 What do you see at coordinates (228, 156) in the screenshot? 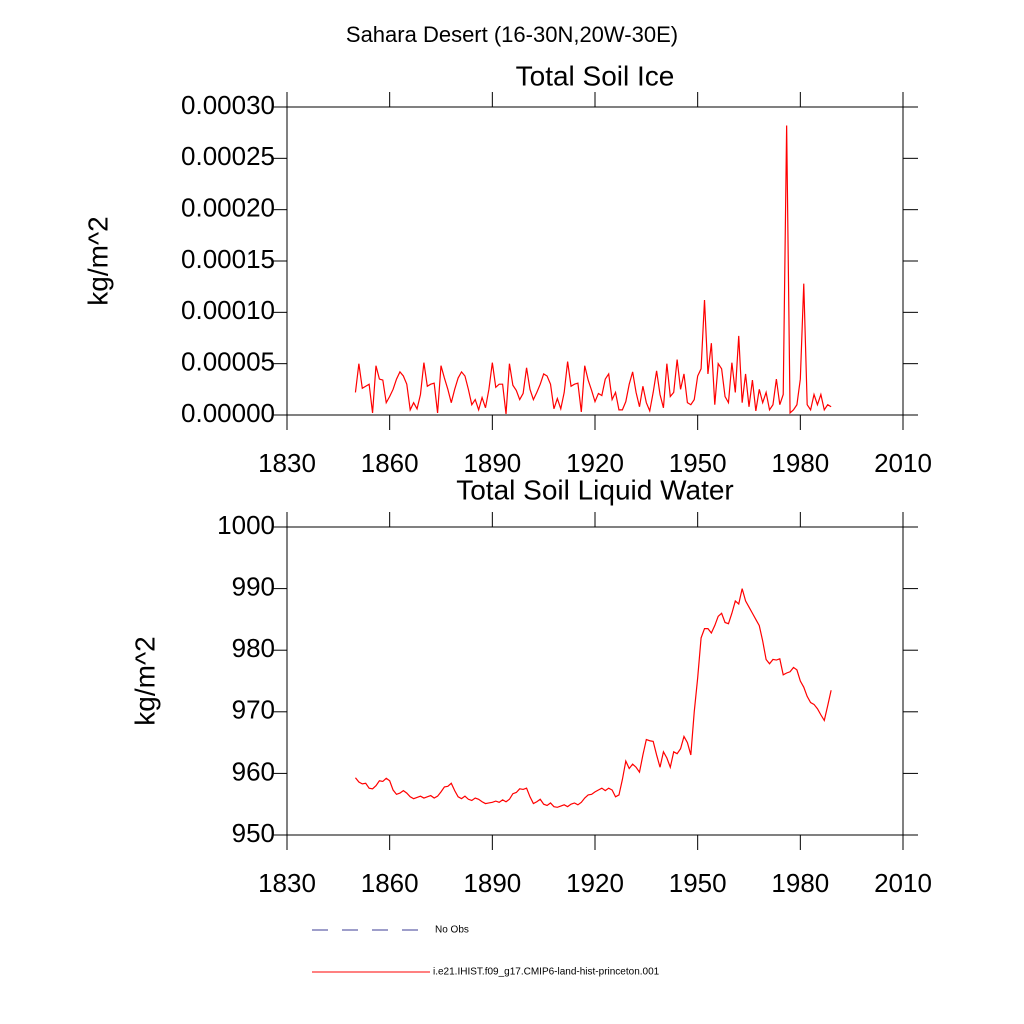
I see `y-tick-label: 0.00025` at bounding box center [228, 156].